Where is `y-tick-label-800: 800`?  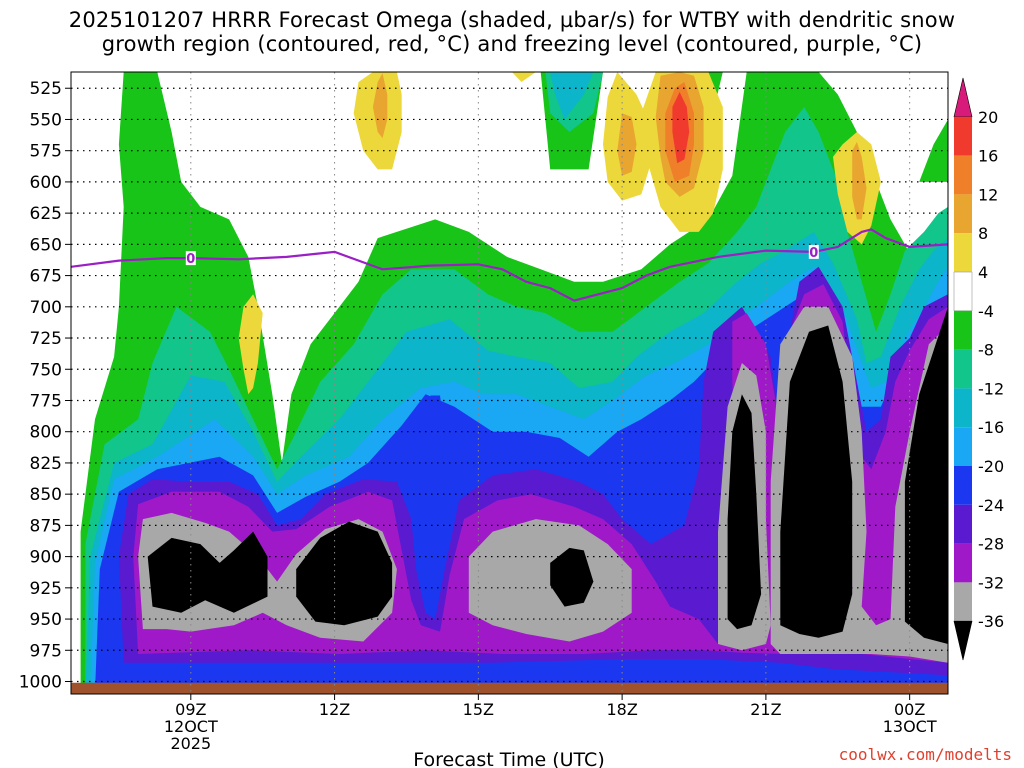
y-tick-label-800: 800 is located at coordinates (46, 433).